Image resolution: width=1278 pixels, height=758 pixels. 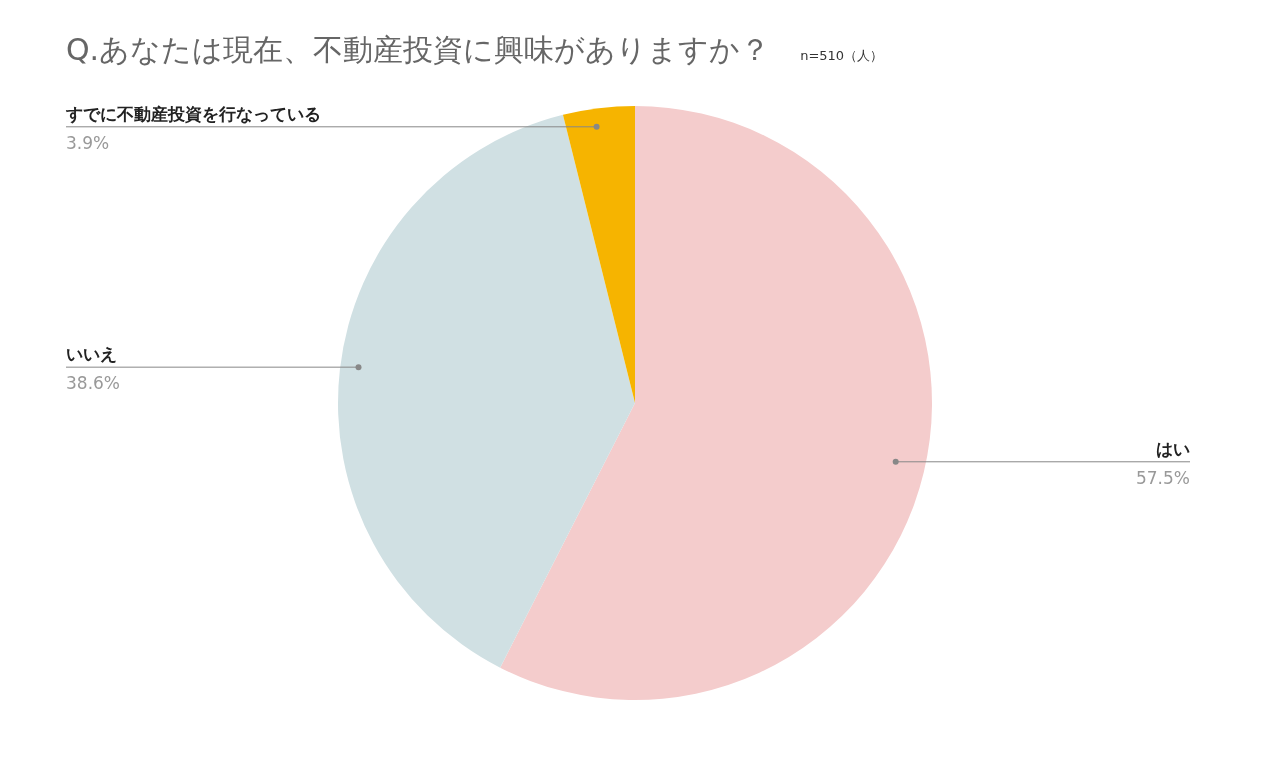 What do you see at coordinates (93, 383) in the screenshot?
I see `data-label: 38.6%` at bounding box center [93, 383].